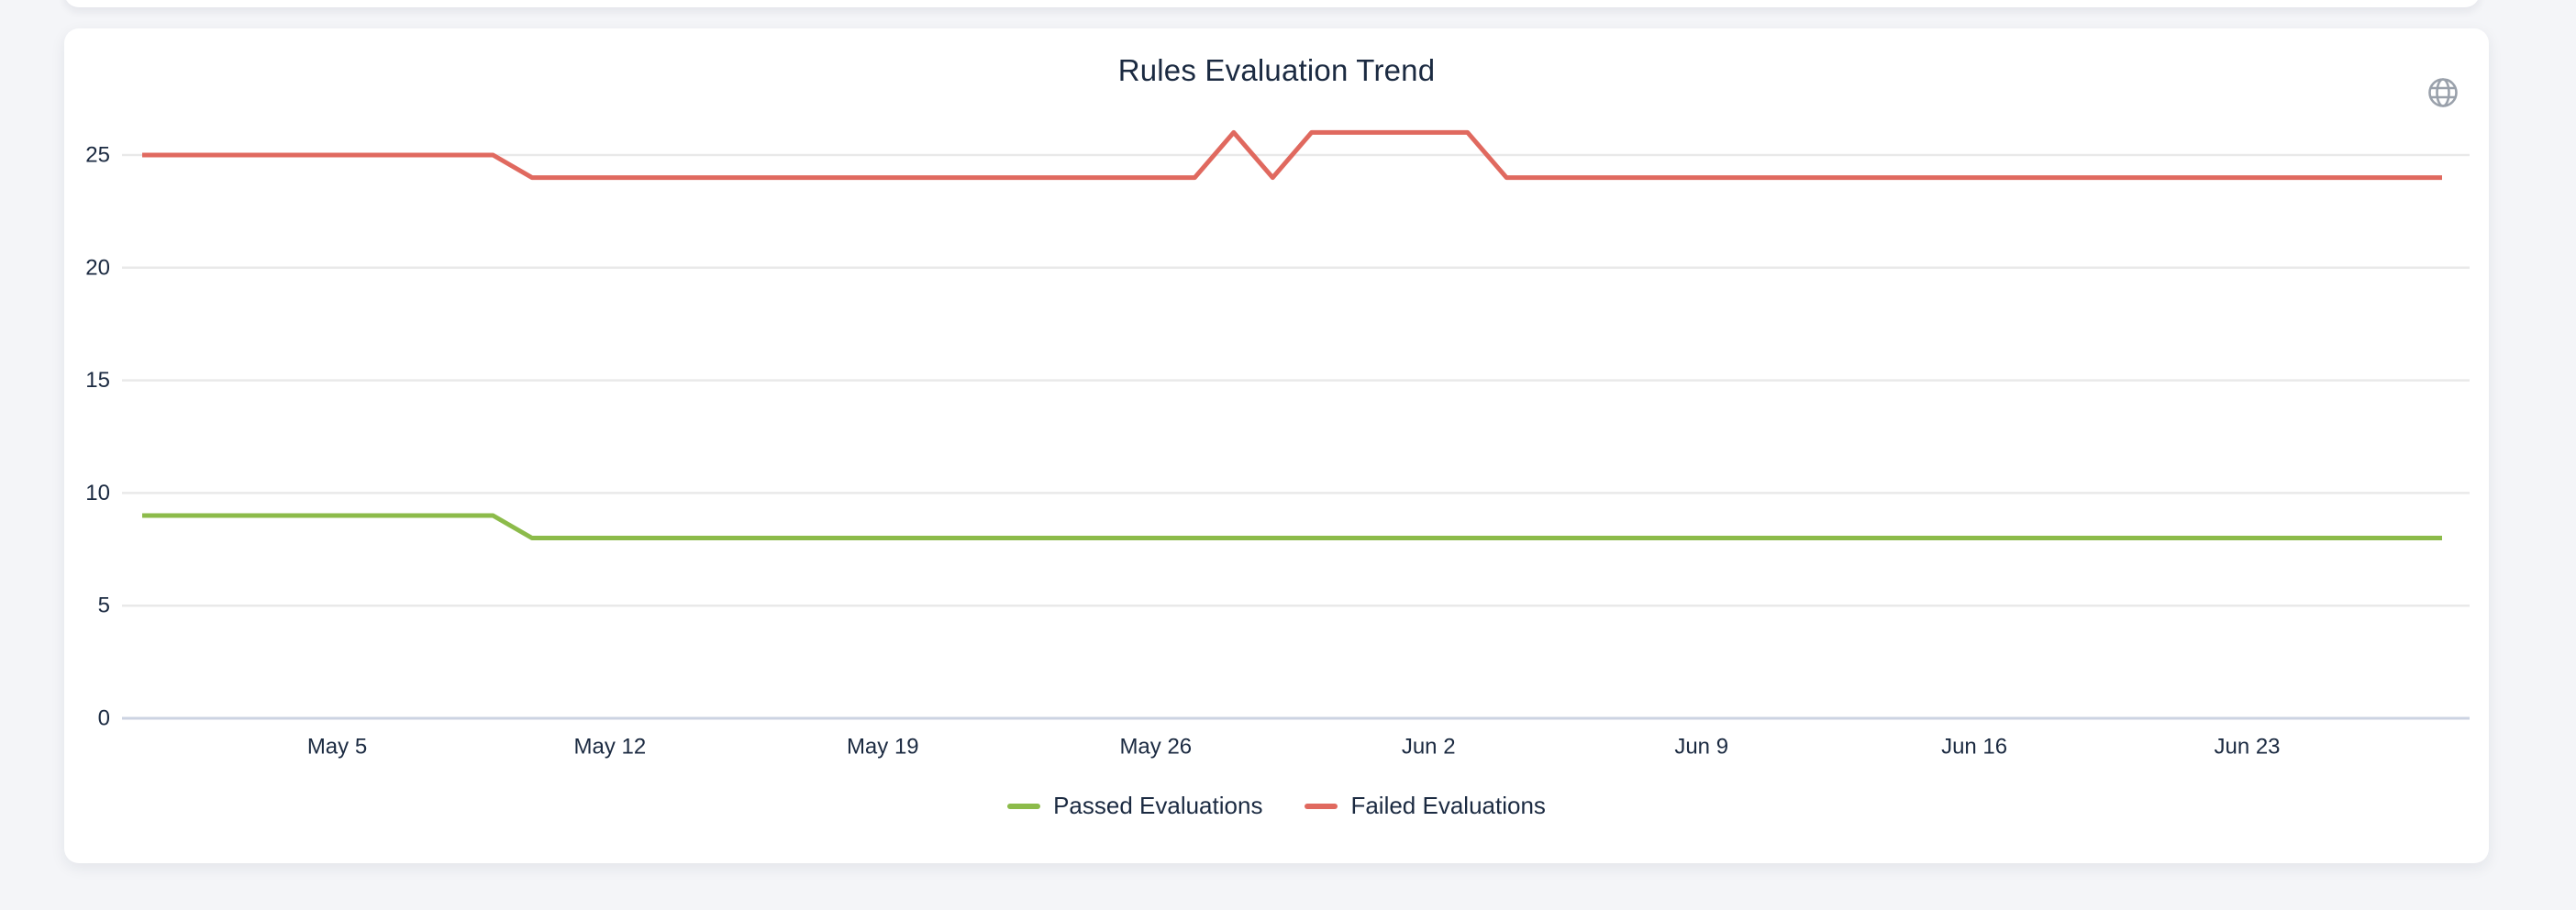 Image resolution: width=2576 pixels, height=910 pixels. What do you see at coordinates (97, 267) in the screenshot?
I see `y-tick-label: 20` at bounding box center [97, 267].